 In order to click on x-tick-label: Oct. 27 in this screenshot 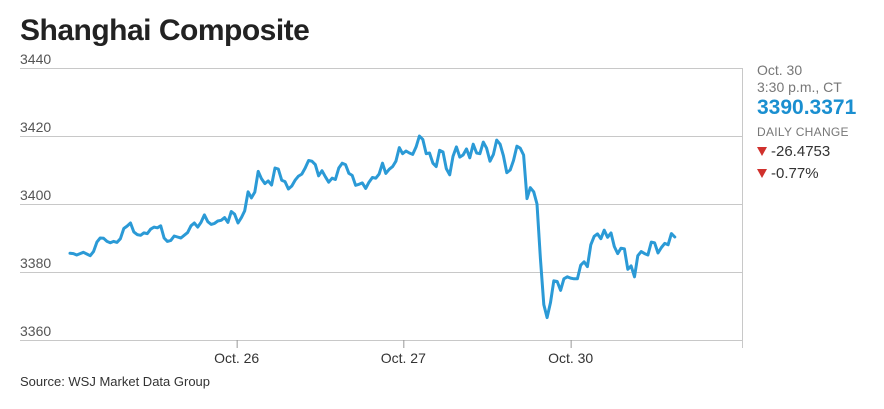, I will do `click(403, 358)`.